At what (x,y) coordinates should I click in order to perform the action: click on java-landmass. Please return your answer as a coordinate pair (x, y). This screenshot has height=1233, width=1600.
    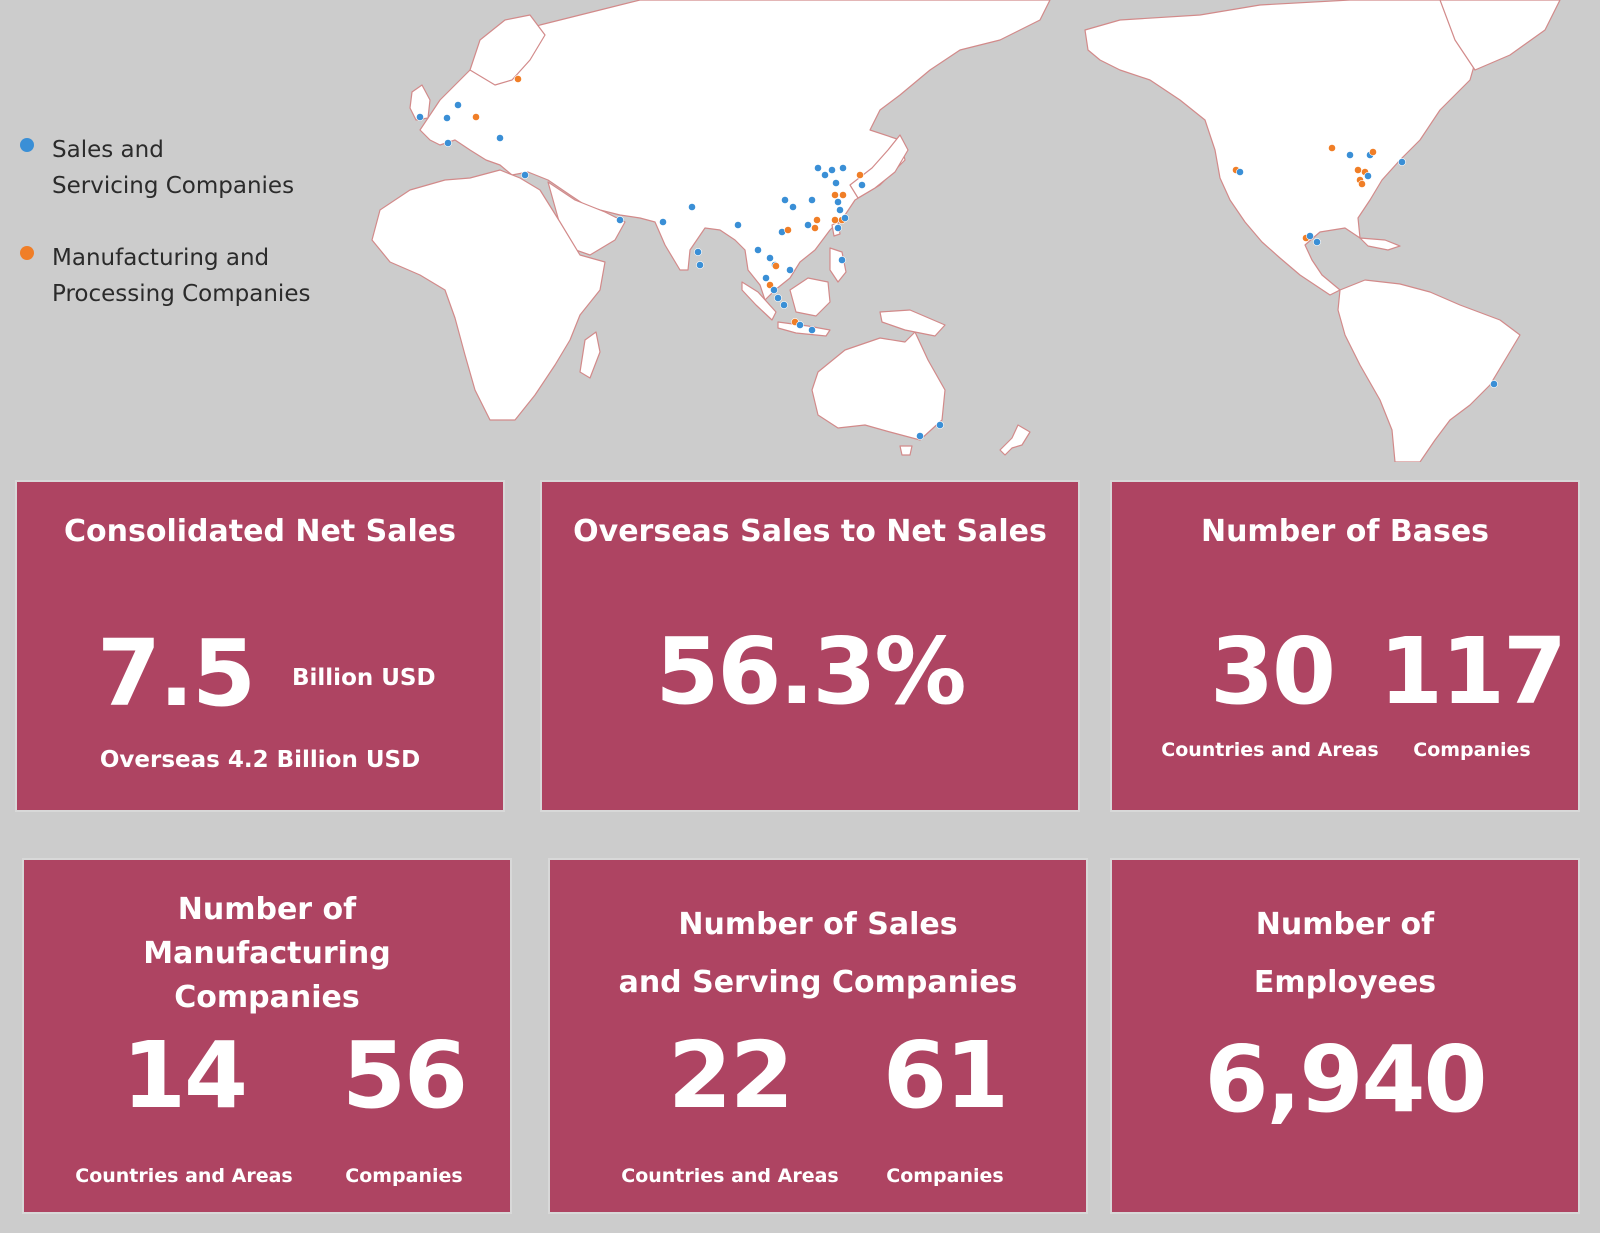
    Looking at the image, I should click on (804, 329).